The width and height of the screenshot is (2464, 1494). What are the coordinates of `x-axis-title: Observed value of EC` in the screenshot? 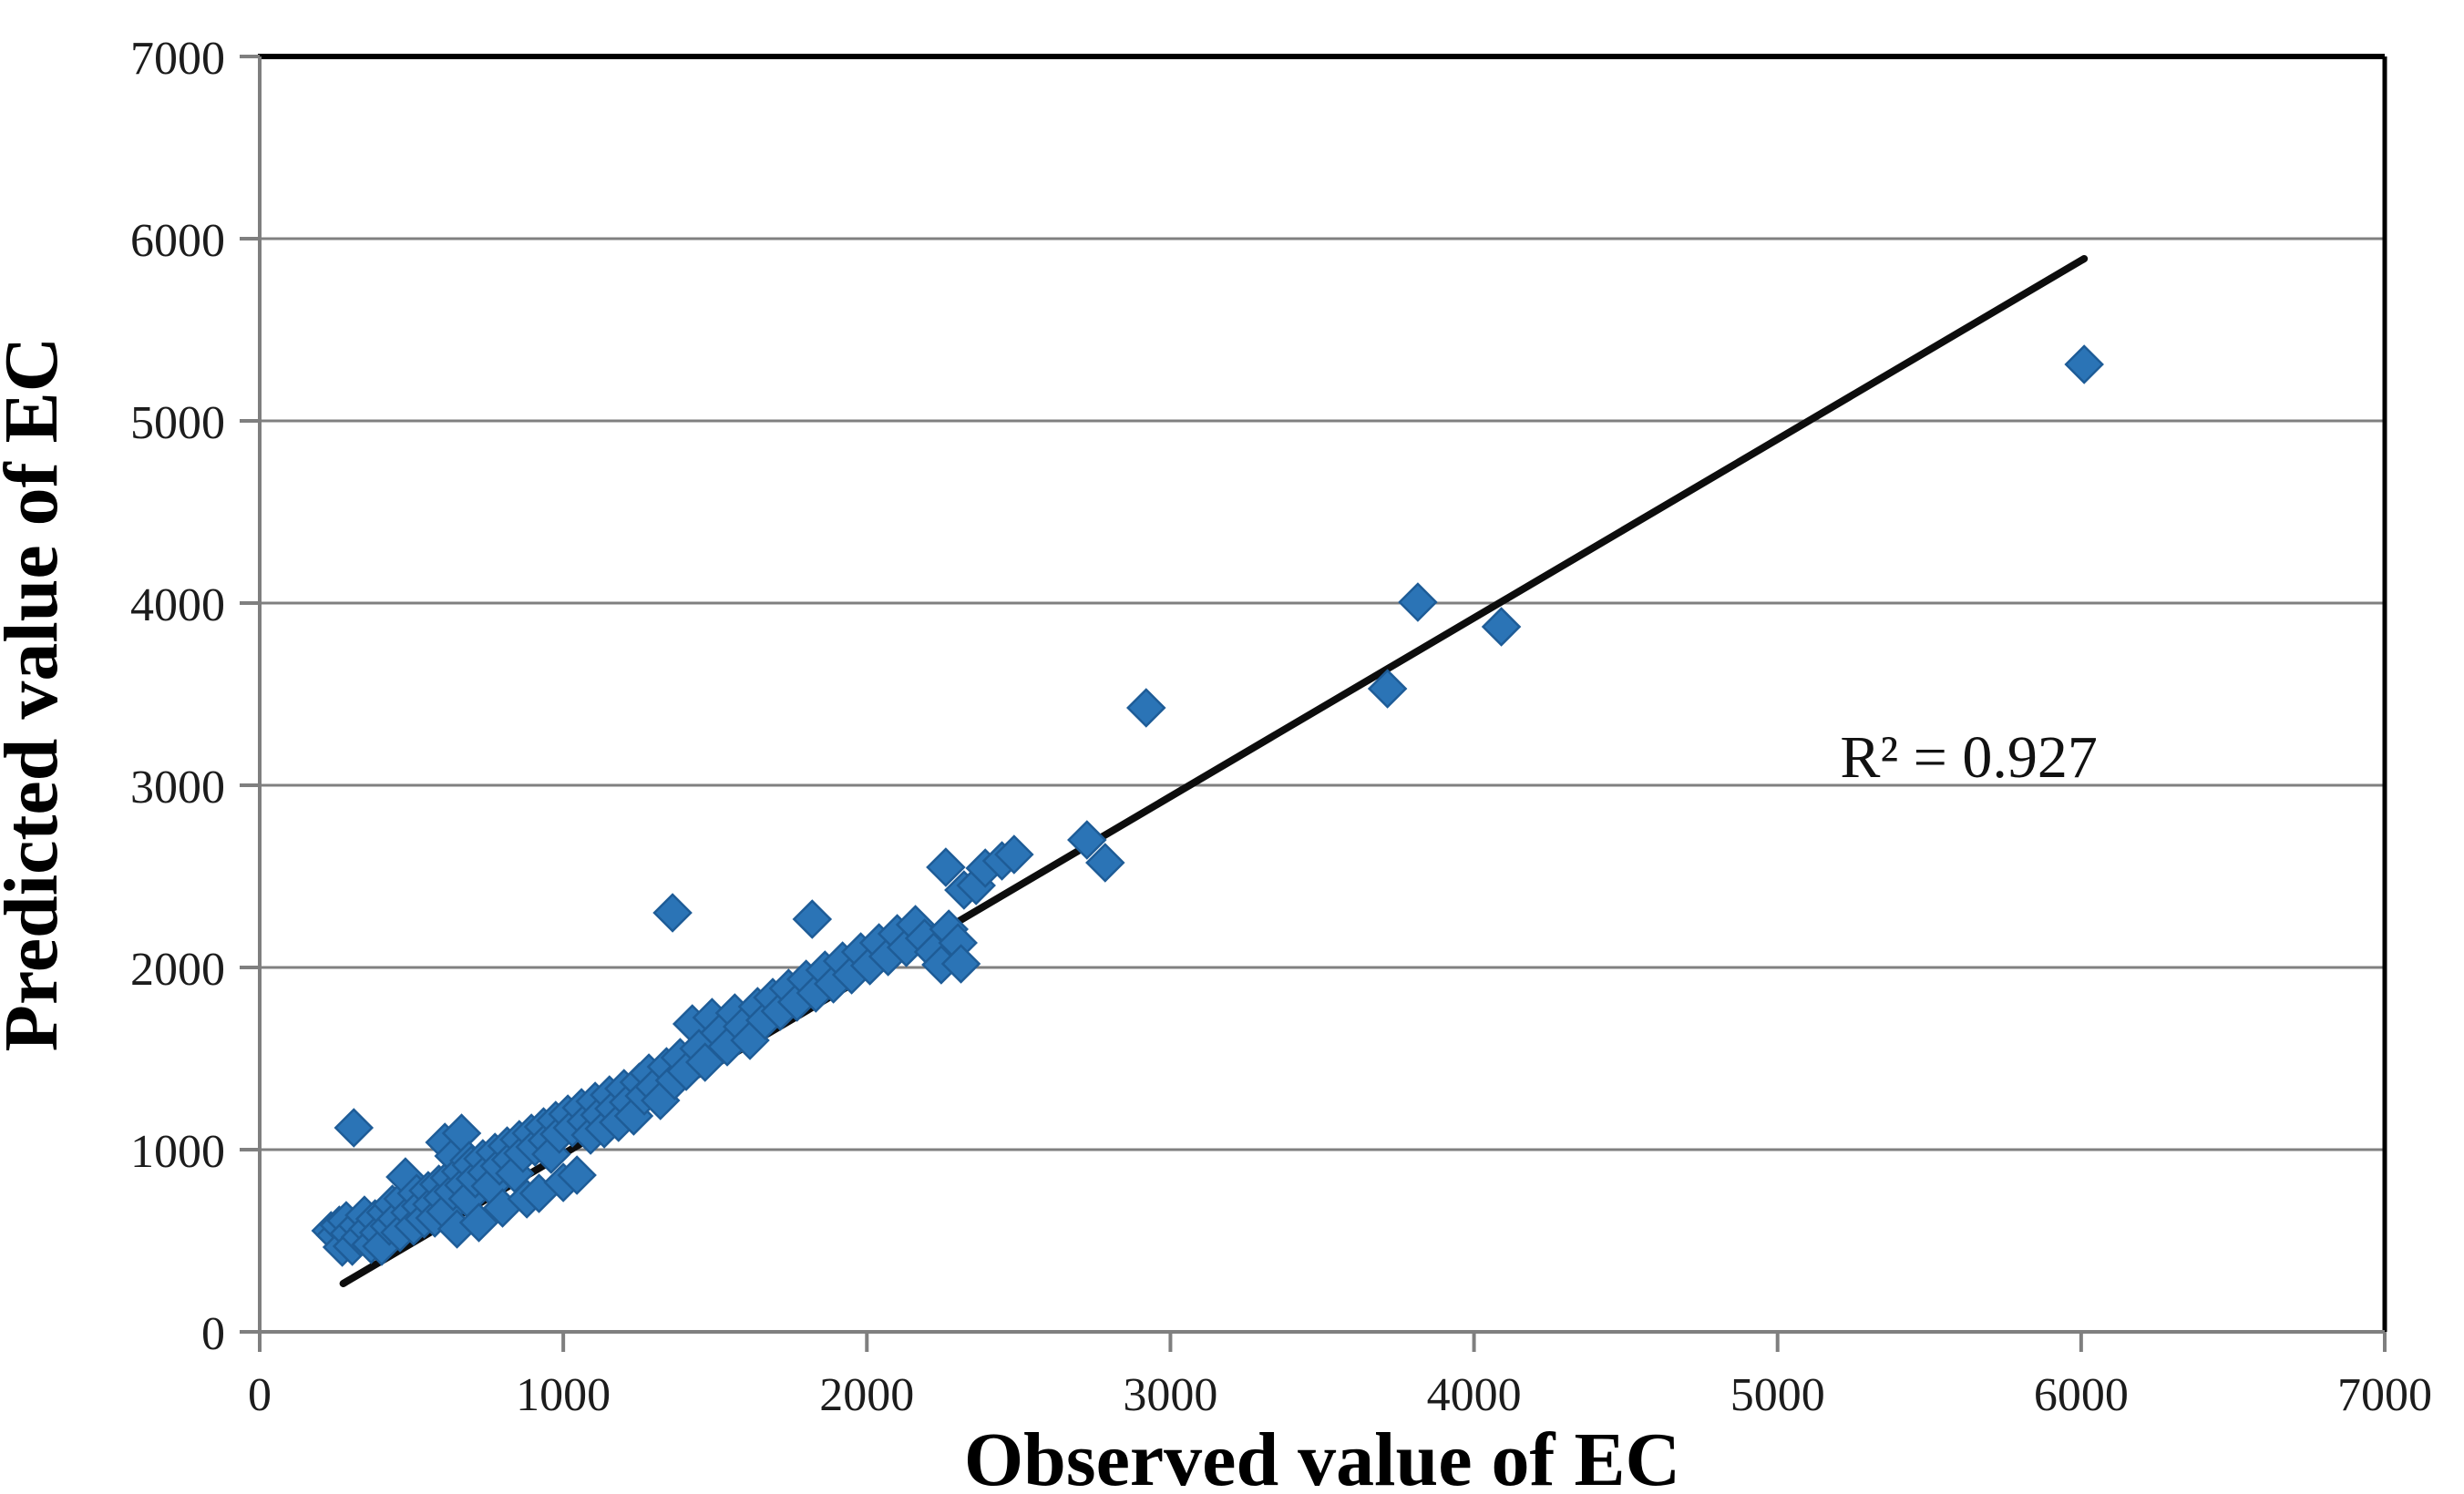 It's located at (1322, 1456).